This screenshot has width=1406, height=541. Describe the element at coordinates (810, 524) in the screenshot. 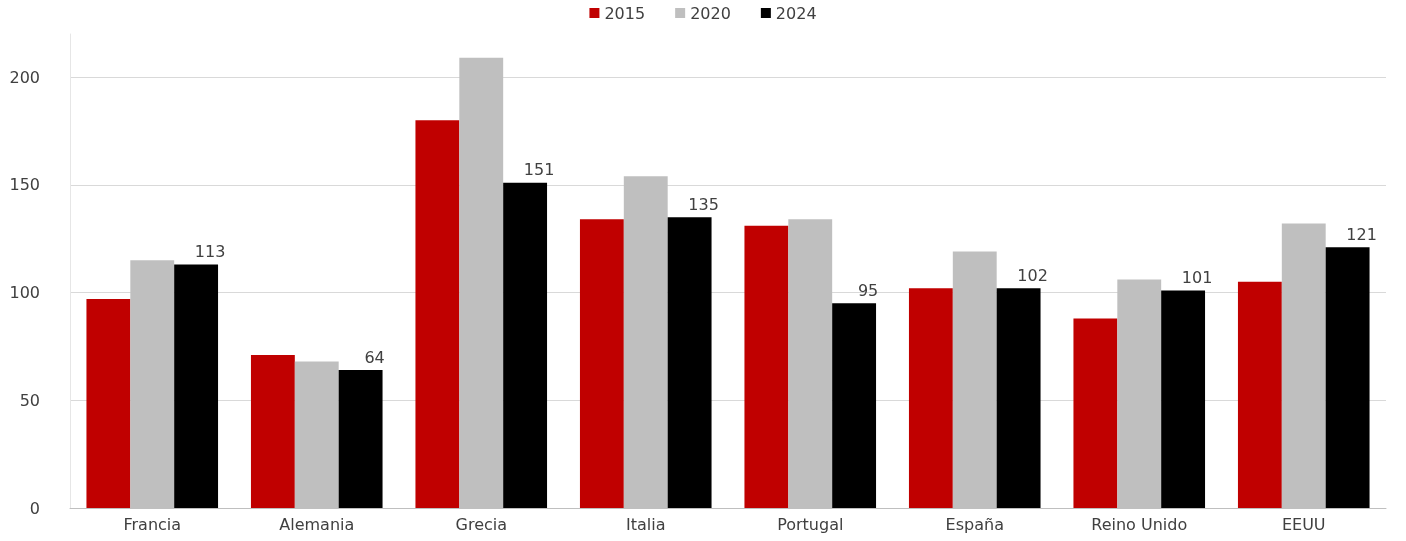

I see `x-tick-label: Portugal` at that location.